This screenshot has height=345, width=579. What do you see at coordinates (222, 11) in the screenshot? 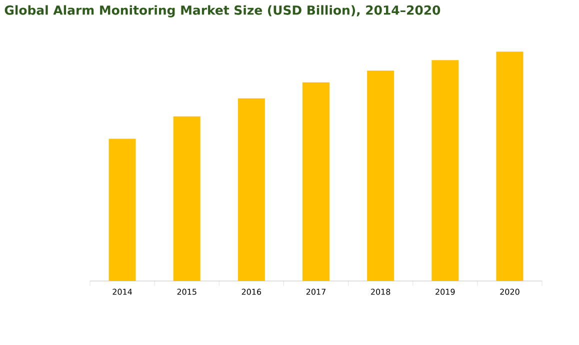
I see `chart-title: Global Alarm Monitoring Market Size (USD Billion), 2014–2020` at bounding box center [222, 11].